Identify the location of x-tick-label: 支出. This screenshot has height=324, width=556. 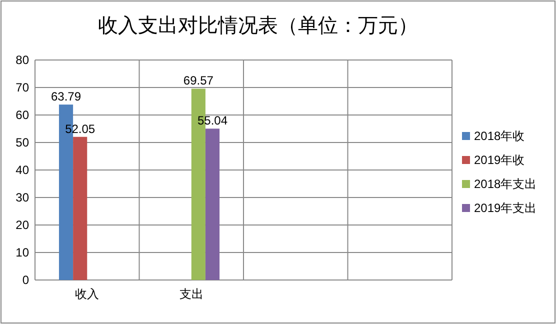
(191, 294).